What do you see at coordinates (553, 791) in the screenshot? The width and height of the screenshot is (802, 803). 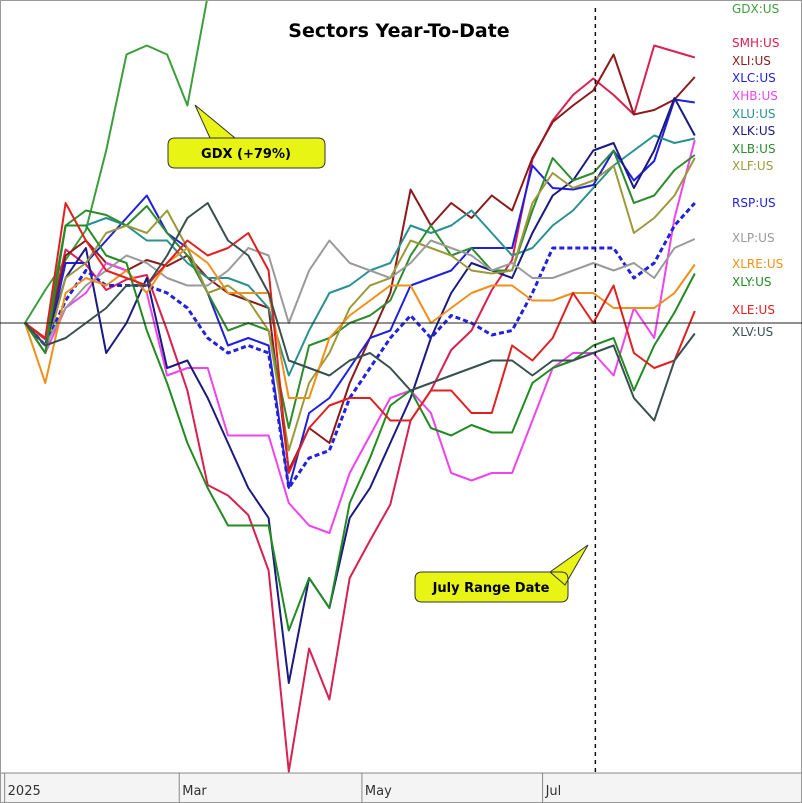 I see `x-tick-label: Jul` at bounding box center [553, 791].